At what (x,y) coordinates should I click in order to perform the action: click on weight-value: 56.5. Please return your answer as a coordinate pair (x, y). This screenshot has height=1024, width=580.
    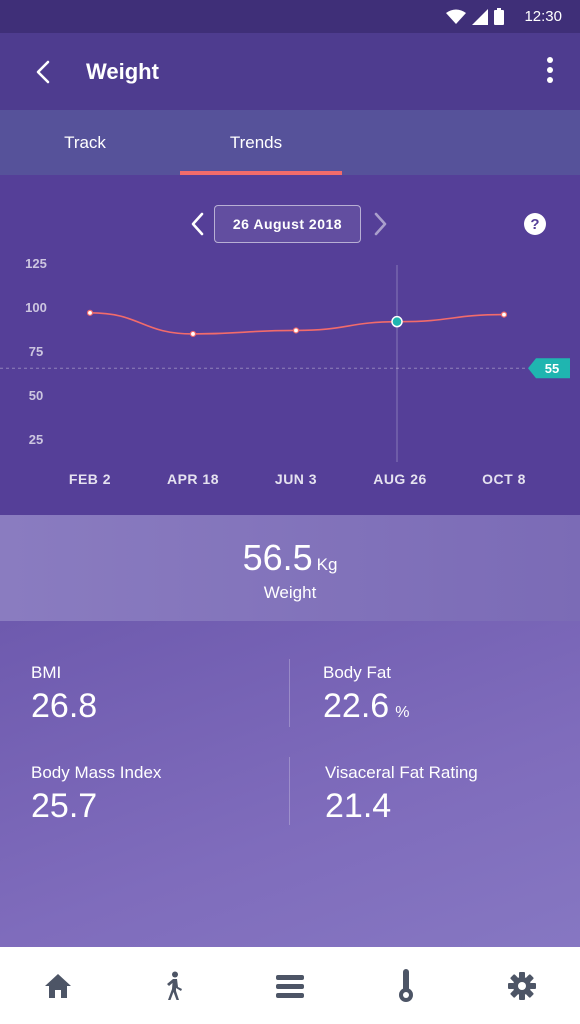
    Looking at the image, I should click on (277, 557).